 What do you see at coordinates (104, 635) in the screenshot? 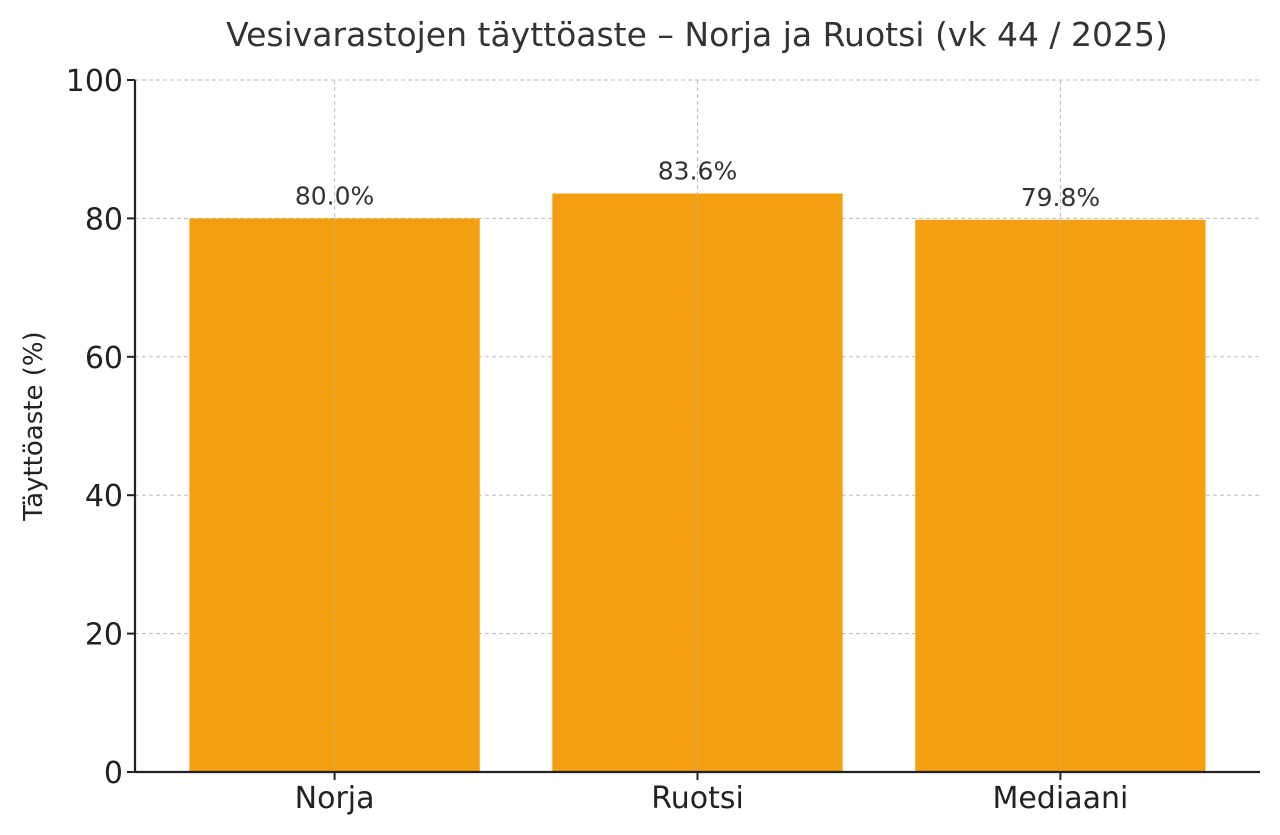
I see `y-tick-label: 20` at bounding box center [104, 635].